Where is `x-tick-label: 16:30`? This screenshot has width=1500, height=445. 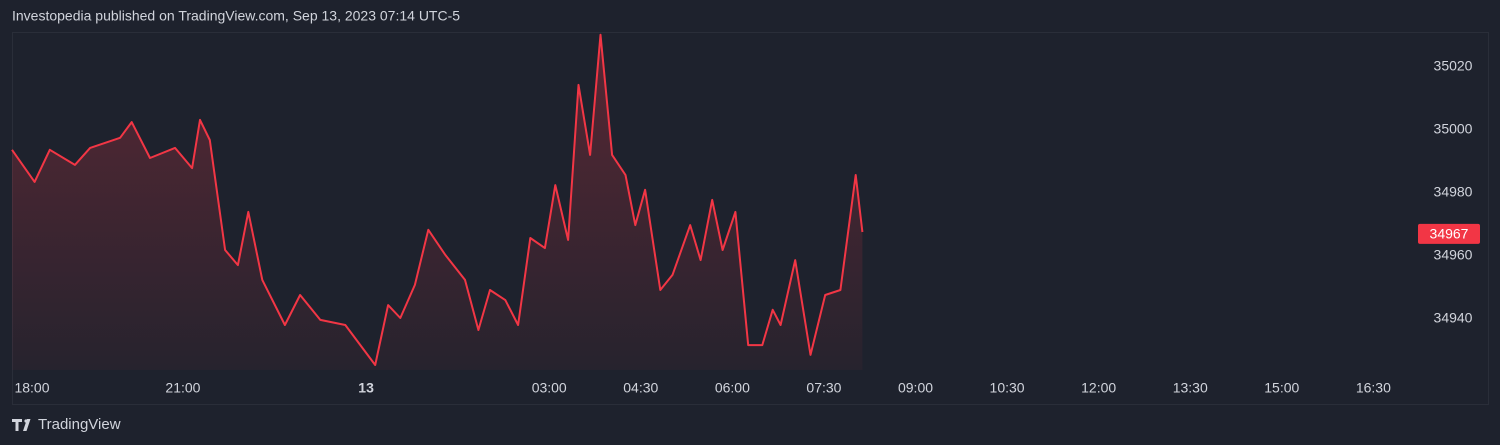 x-tick-label: 16:30 is located at coordinates (1373, 388).